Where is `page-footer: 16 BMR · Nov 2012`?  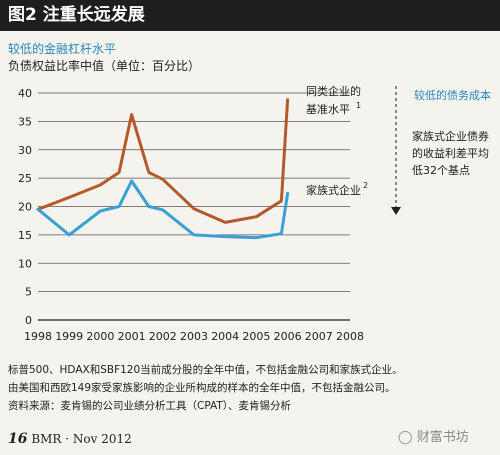 page-footer: 16 BMR · Nov 2012 is located at coordinates (70, 439).